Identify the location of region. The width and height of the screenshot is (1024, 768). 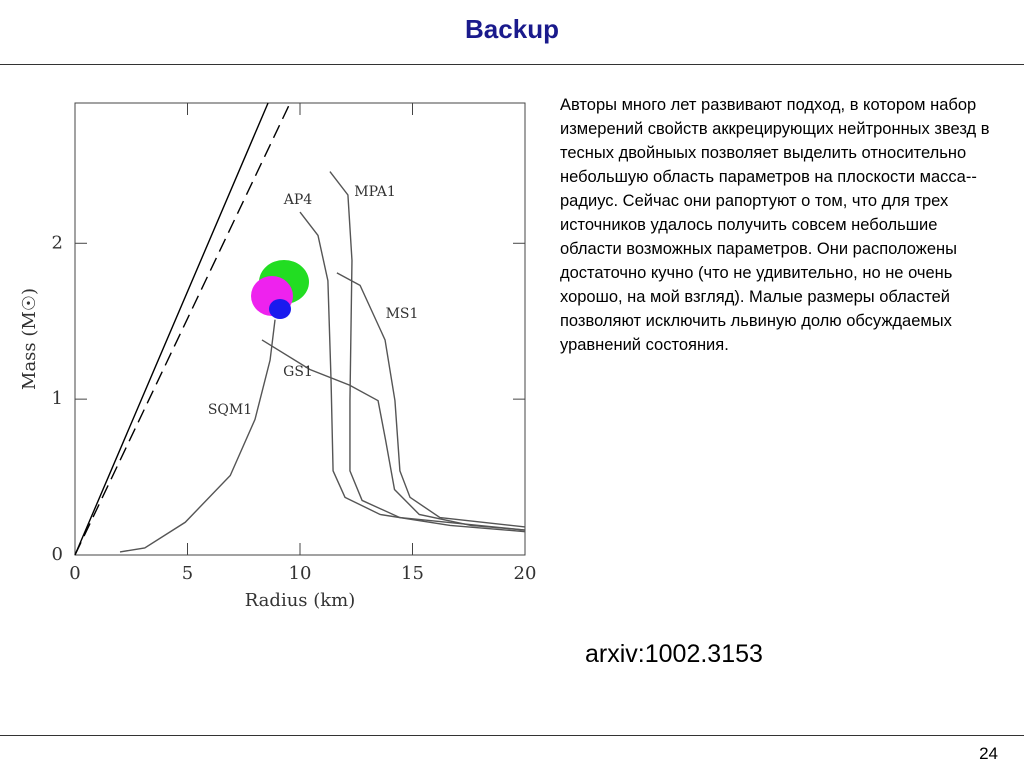
(280, 309).